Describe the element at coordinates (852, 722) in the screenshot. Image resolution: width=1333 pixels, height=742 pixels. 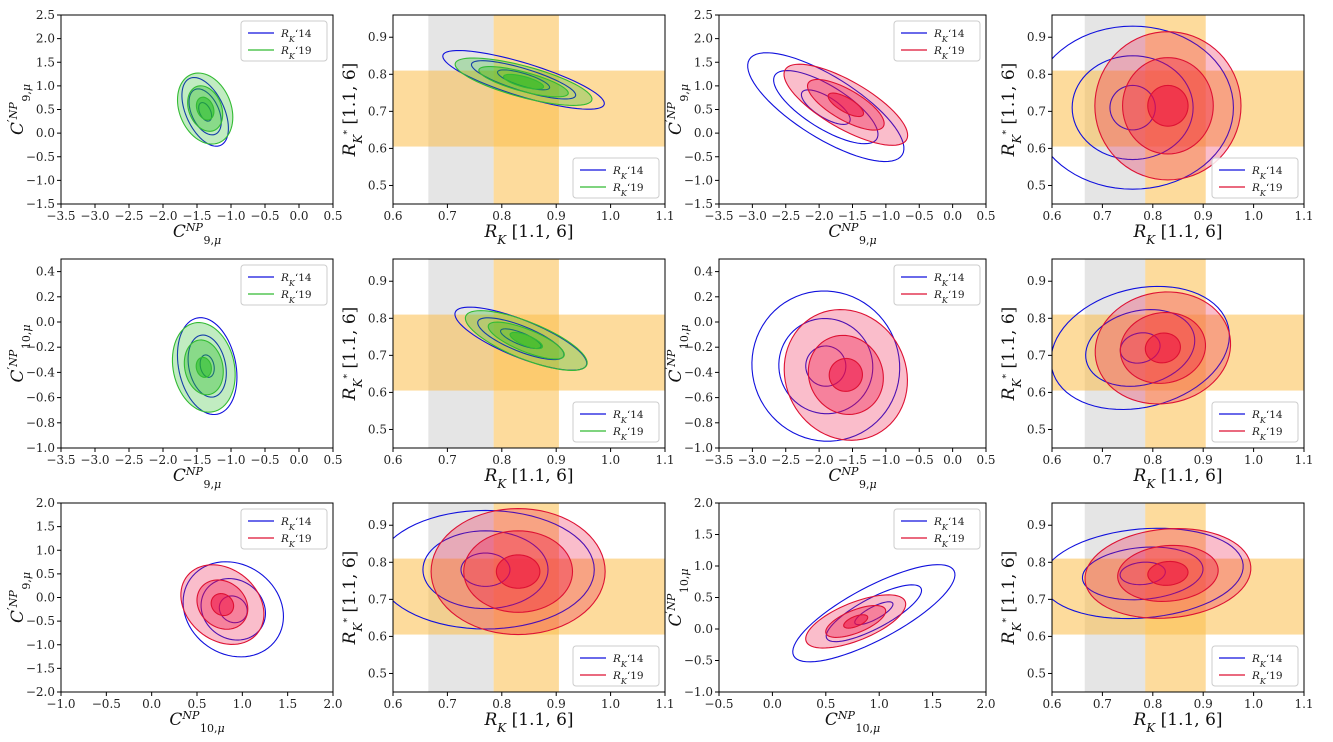
I see `x-axis-label: CNP 10,μ` at that location.